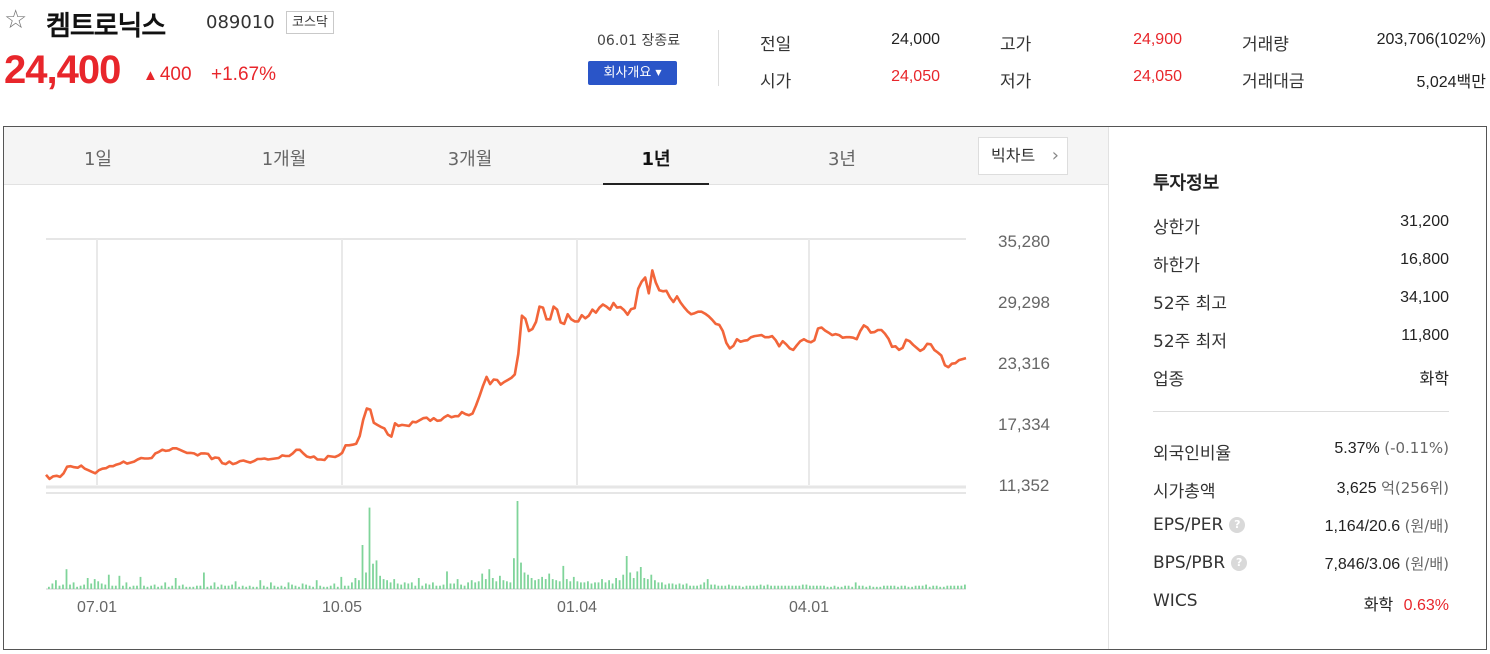  I want to click on divider, so click(1301, 411).